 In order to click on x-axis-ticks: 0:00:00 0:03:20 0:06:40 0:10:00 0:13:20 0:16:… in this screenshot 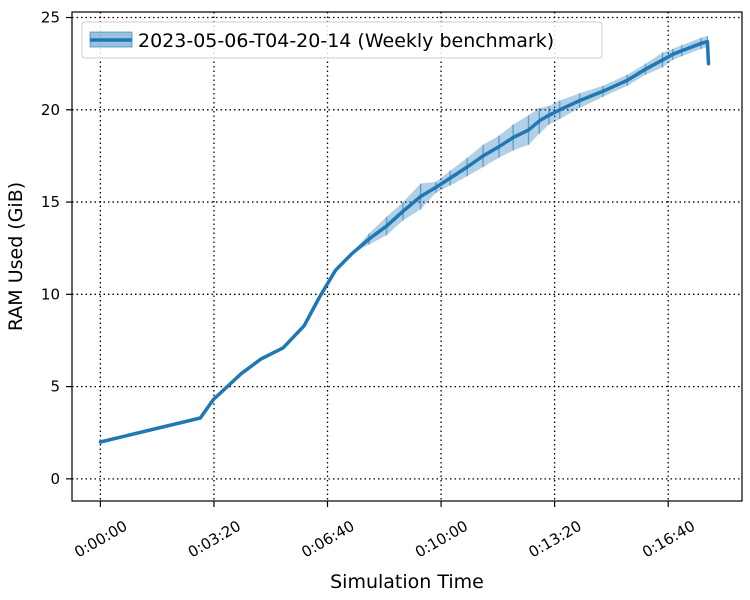, I will do `click(384, 531)`.